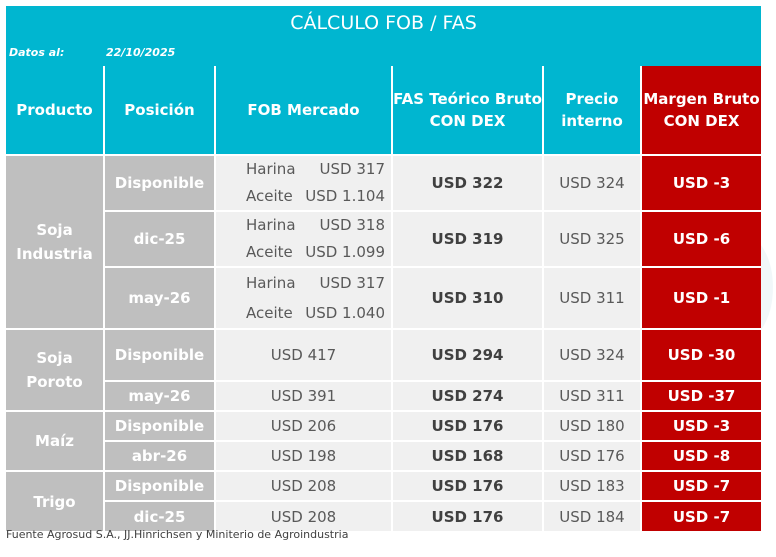 This screenshot has width=776, height=557. What do you see at coordinates (303, 425) in the screenshot?
I see `fob-cell: USD 206` at bounding box center [303, 425].